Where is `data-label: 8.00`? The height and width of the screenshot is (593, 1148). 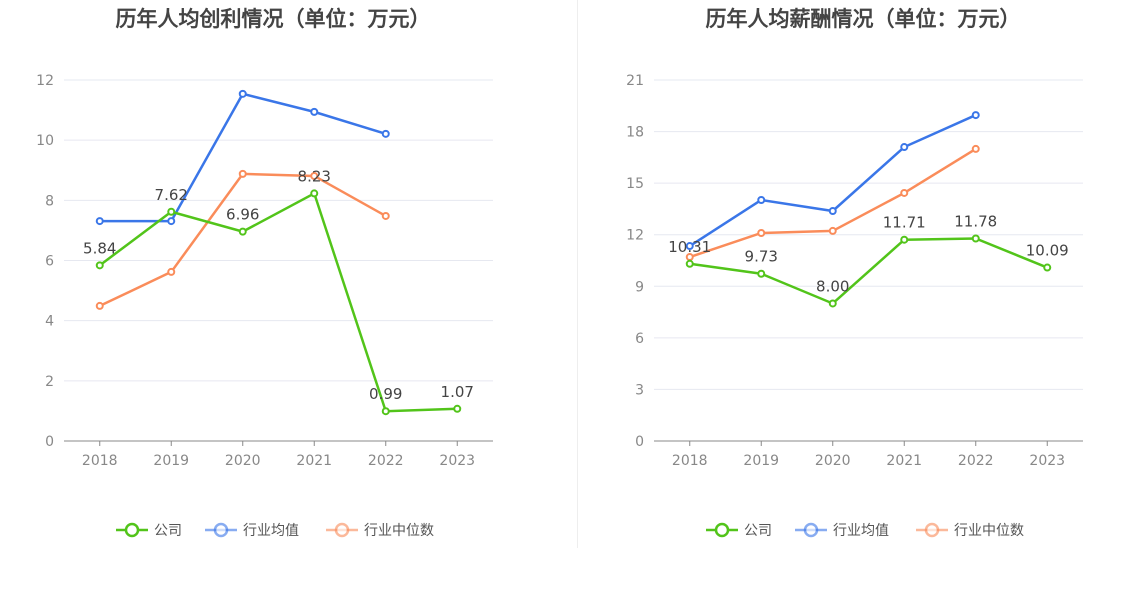 data-label: 8.00 is located at coordinates (832, 286).